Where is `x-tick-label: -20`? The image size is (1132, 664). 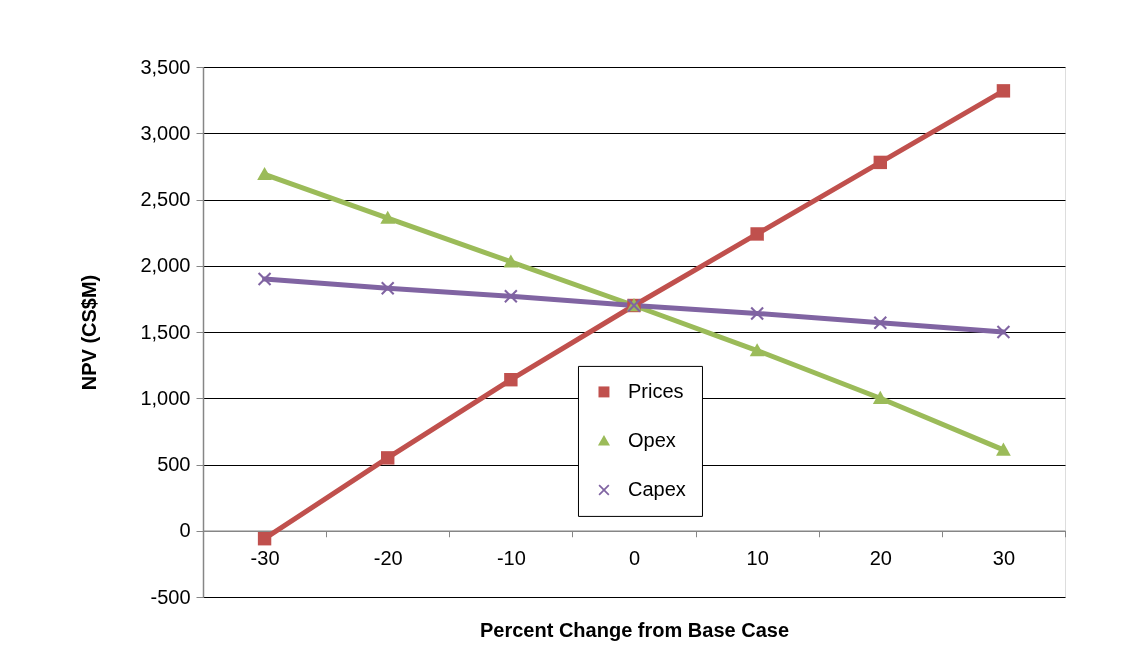 x-tick-label: -20 is located at coordinates (388, 558).